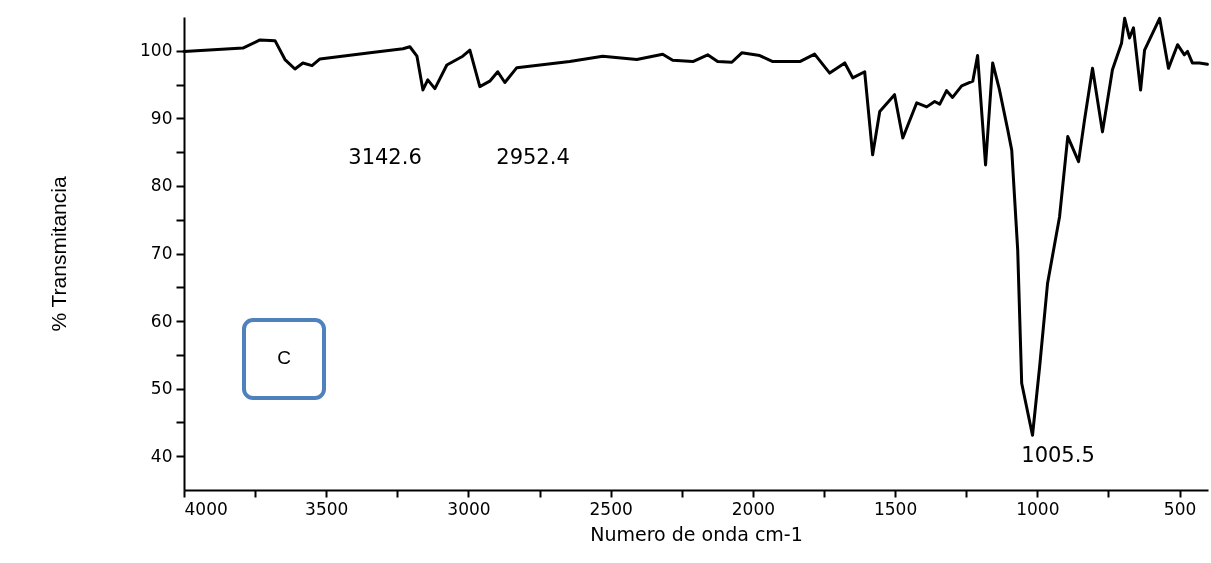  What do you see at coordinates (156, 50) in the screenshot?
I see `y-tick-label: 100` at bounding box center [156, 50].